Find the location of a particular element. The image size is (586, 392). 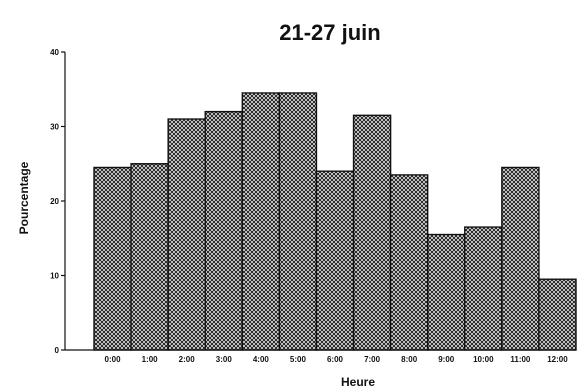

x-tick-label: 6:00 is located at coordinates (335, 359).